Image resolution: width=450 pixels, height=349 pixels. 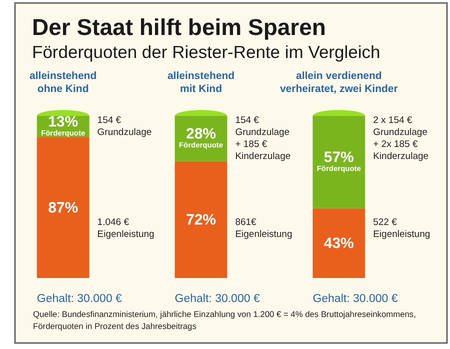 What do you see at coordinates (263, 138) in the screenshot?
I see `annotation: 154 € Grundzulage + 185 € Kinderzulage` at bounding box center [263, 138].